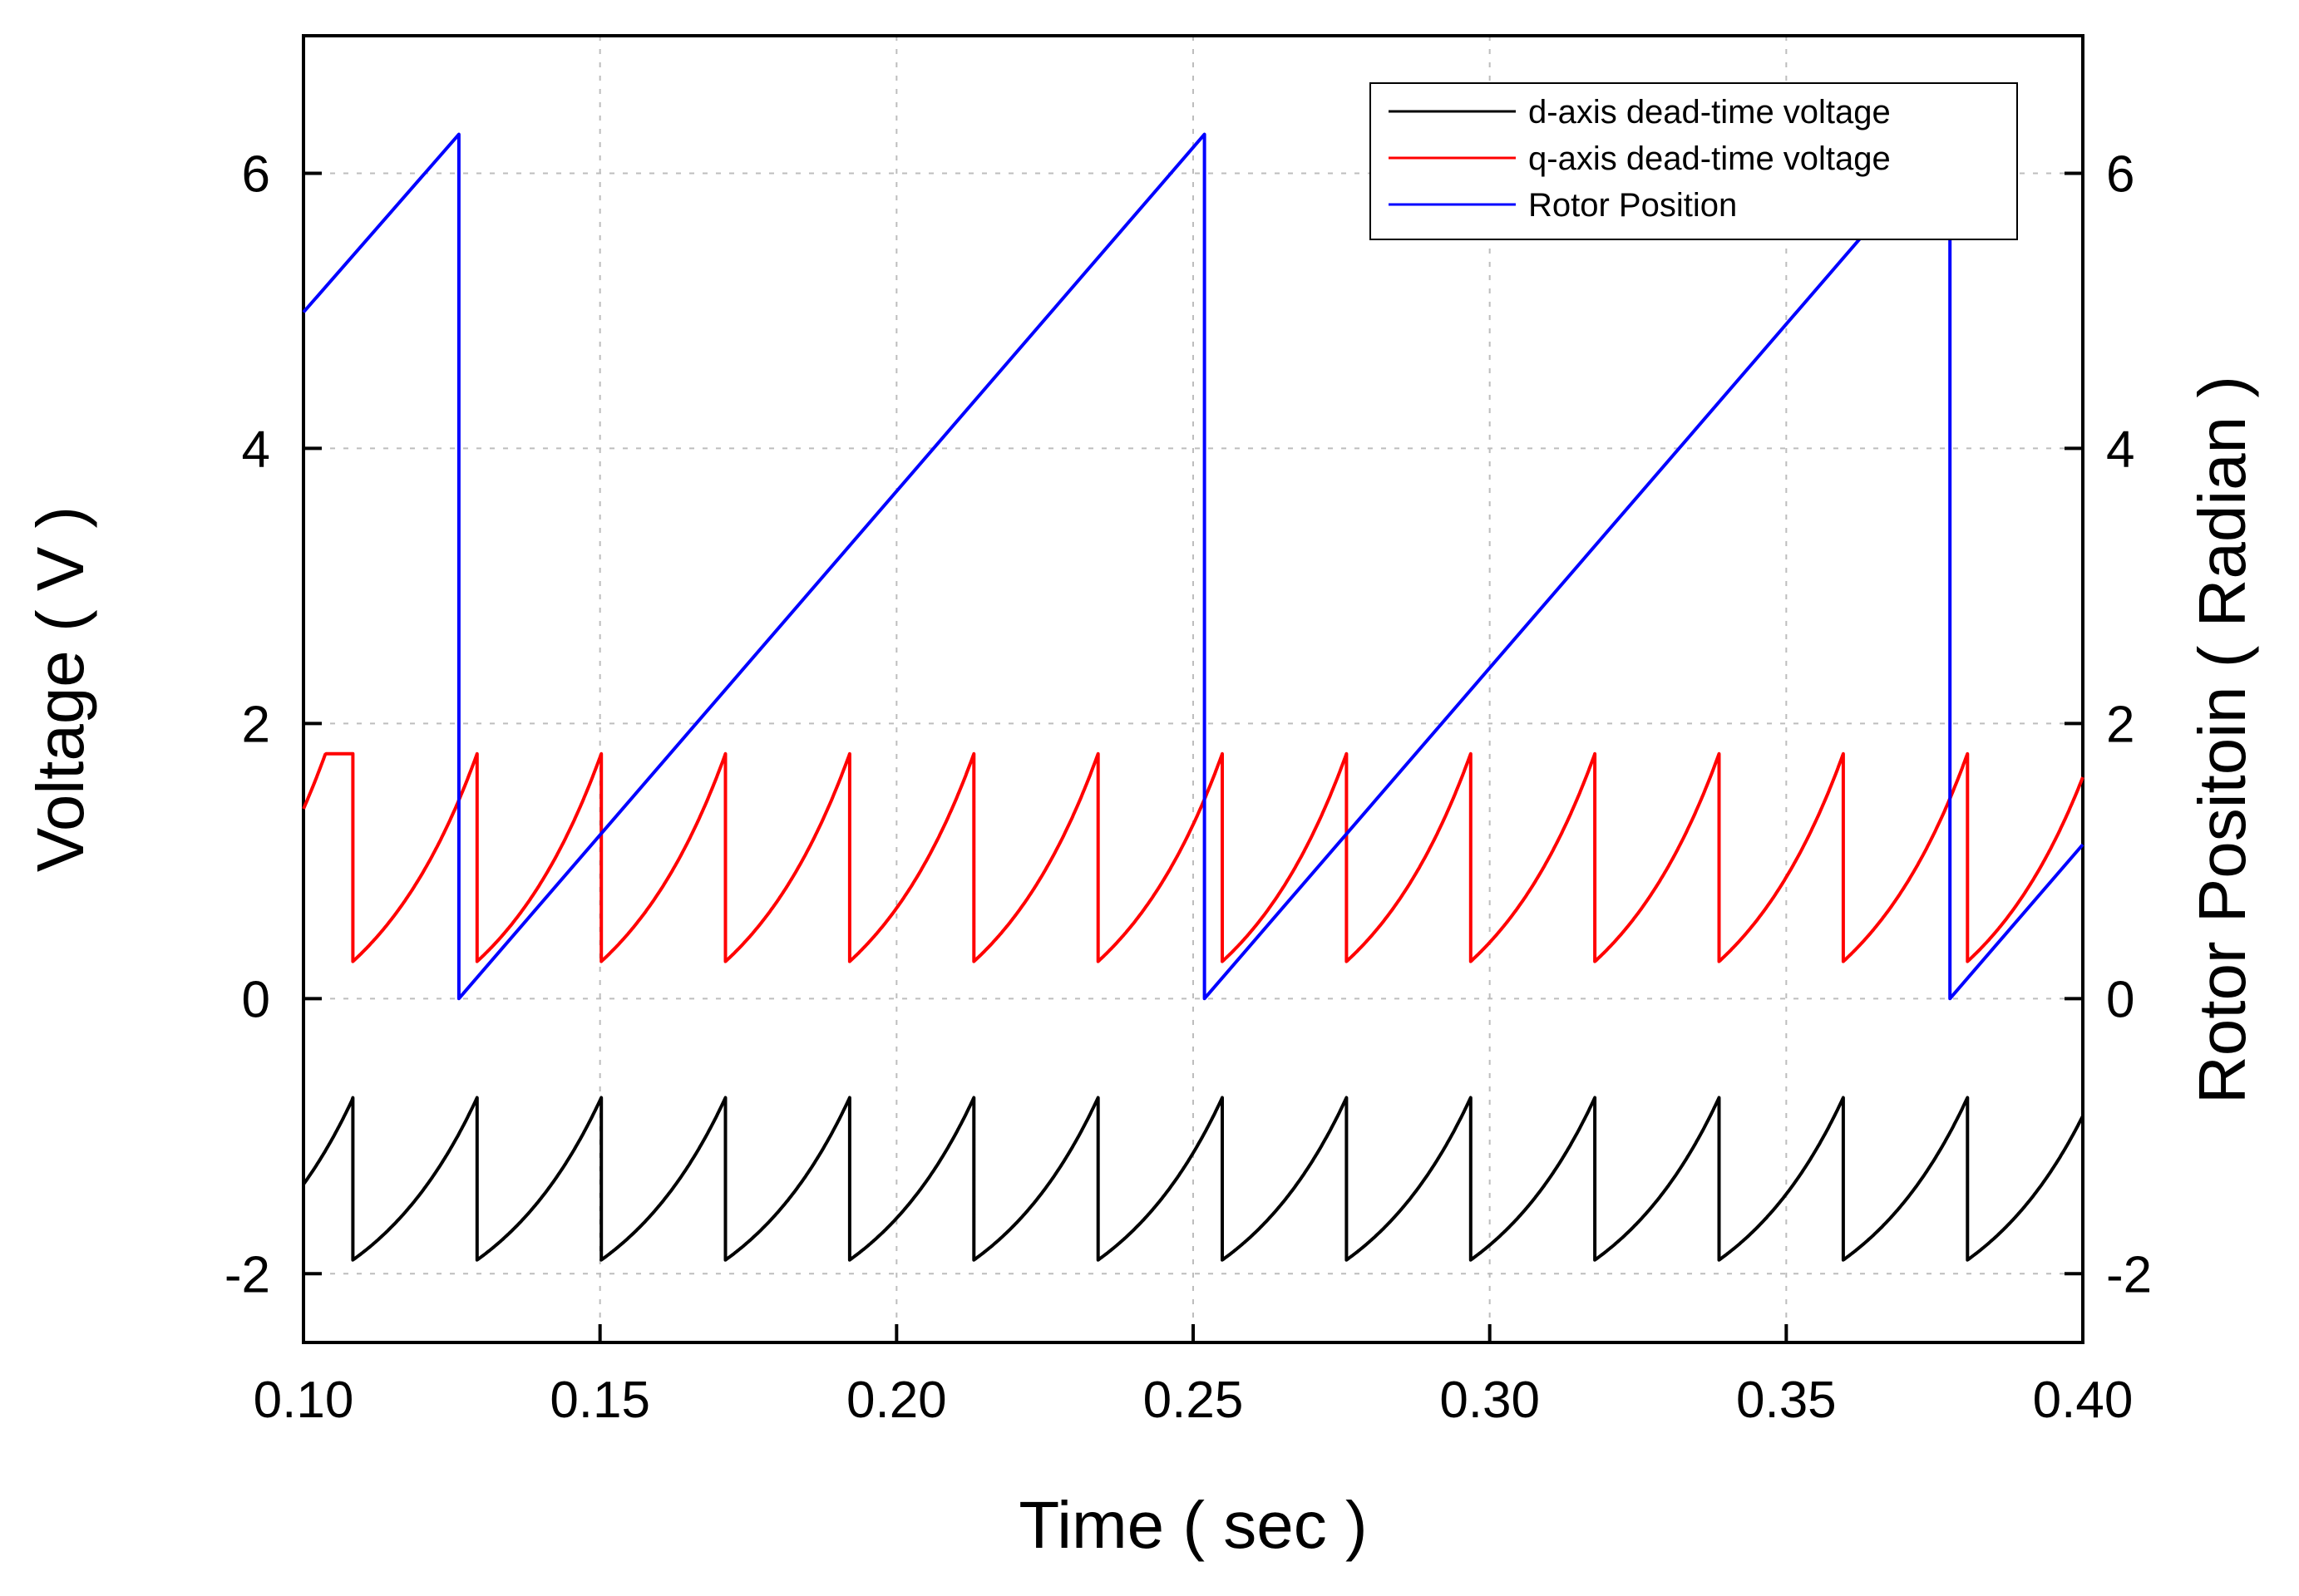 This screenshot has height=1596, width=2299. What do you see at coordinates (897, 1400) in the screenshot?
I see `x-tick-label: 0.20` at bounding box center [897, 1400].